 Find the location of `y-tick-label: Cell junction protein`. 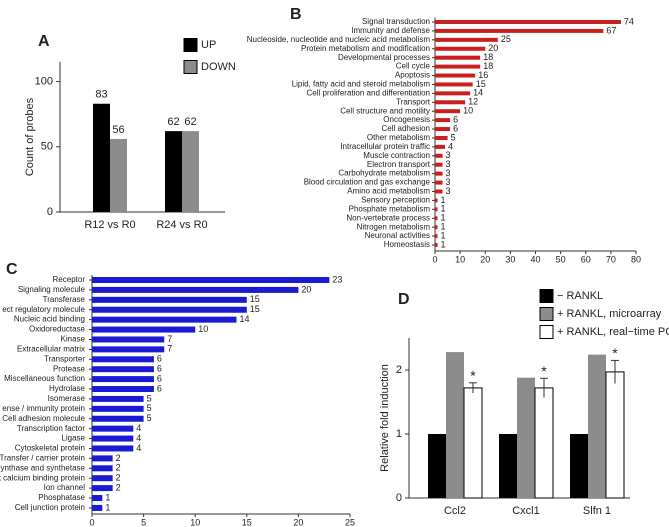

y-tick-label: Cell junction protein is located at coordinates (50, 507).